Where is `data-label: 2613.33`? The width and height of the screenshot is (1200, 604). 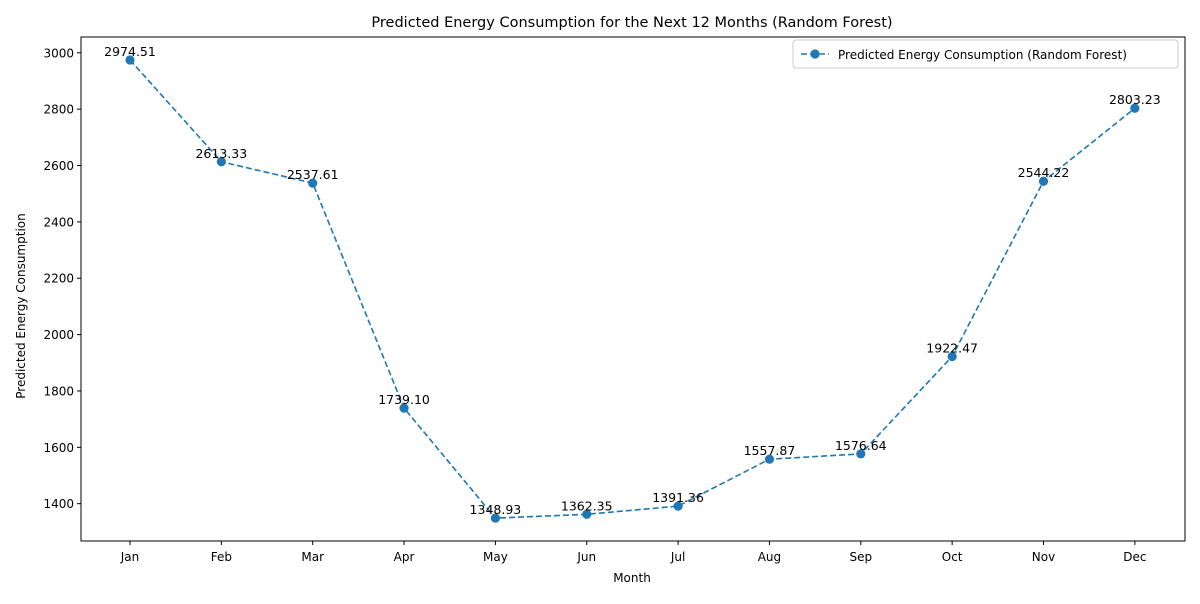
data-label: 2613.33 is located at coordinates (221, 153).